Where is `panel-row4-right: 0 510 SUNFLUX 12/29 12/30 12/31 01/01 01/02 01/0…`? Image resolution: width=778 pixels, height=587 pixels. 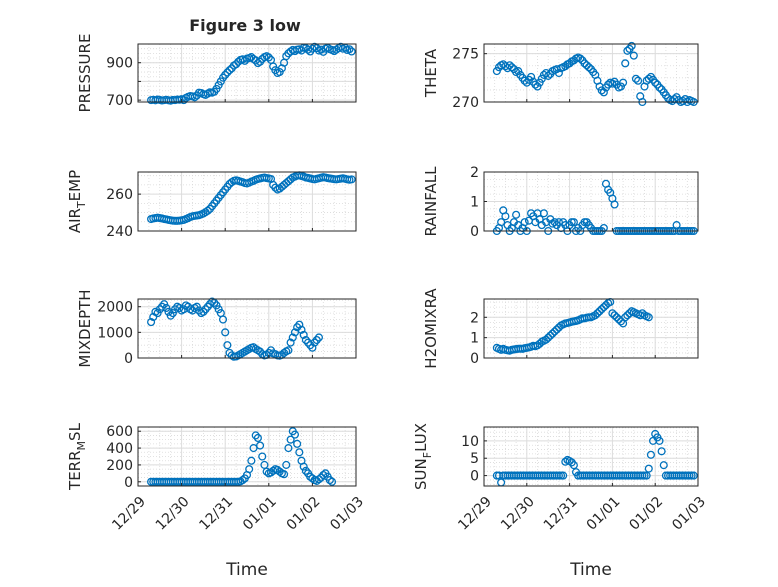 panel-row4-right: 0 510 SUNFLUX 12/29 12/30 12/31 01/01 01/02 01/0… is located at coordinates (560, 501).